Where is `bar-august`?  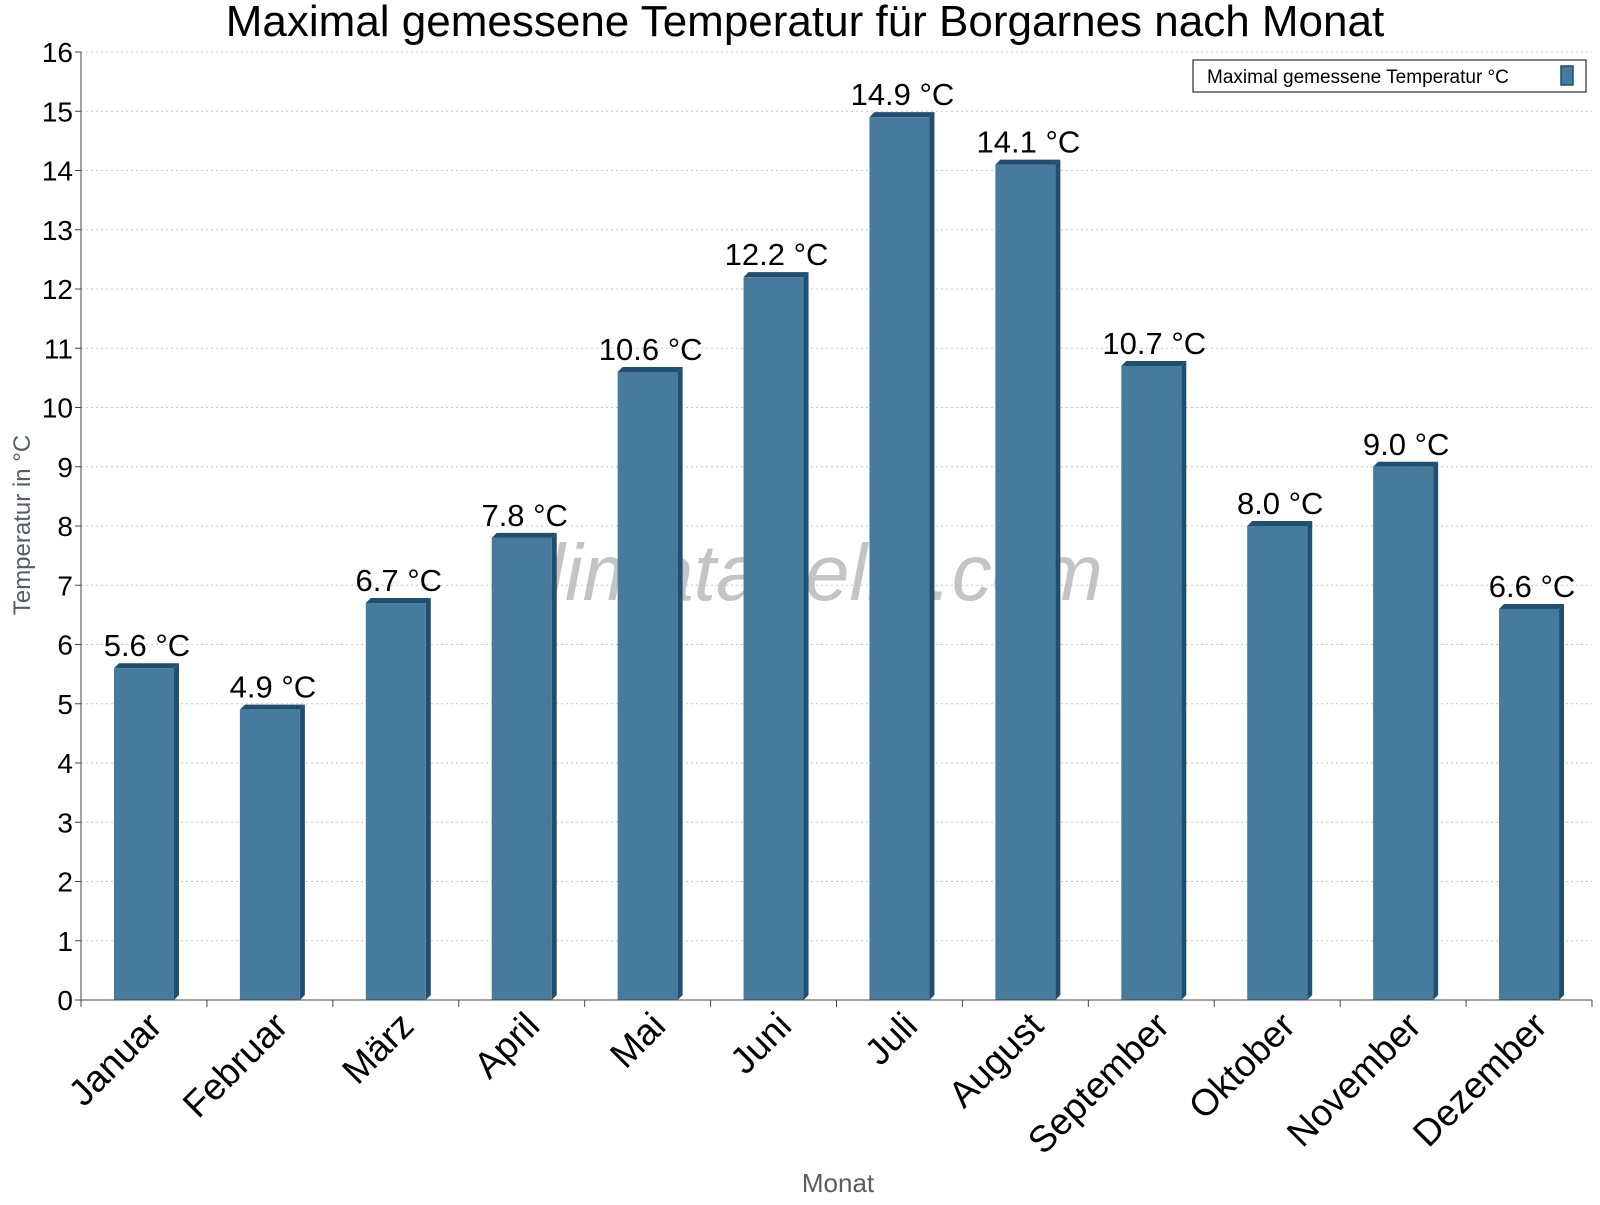
bar-august is located at coordinates (1028, 579).